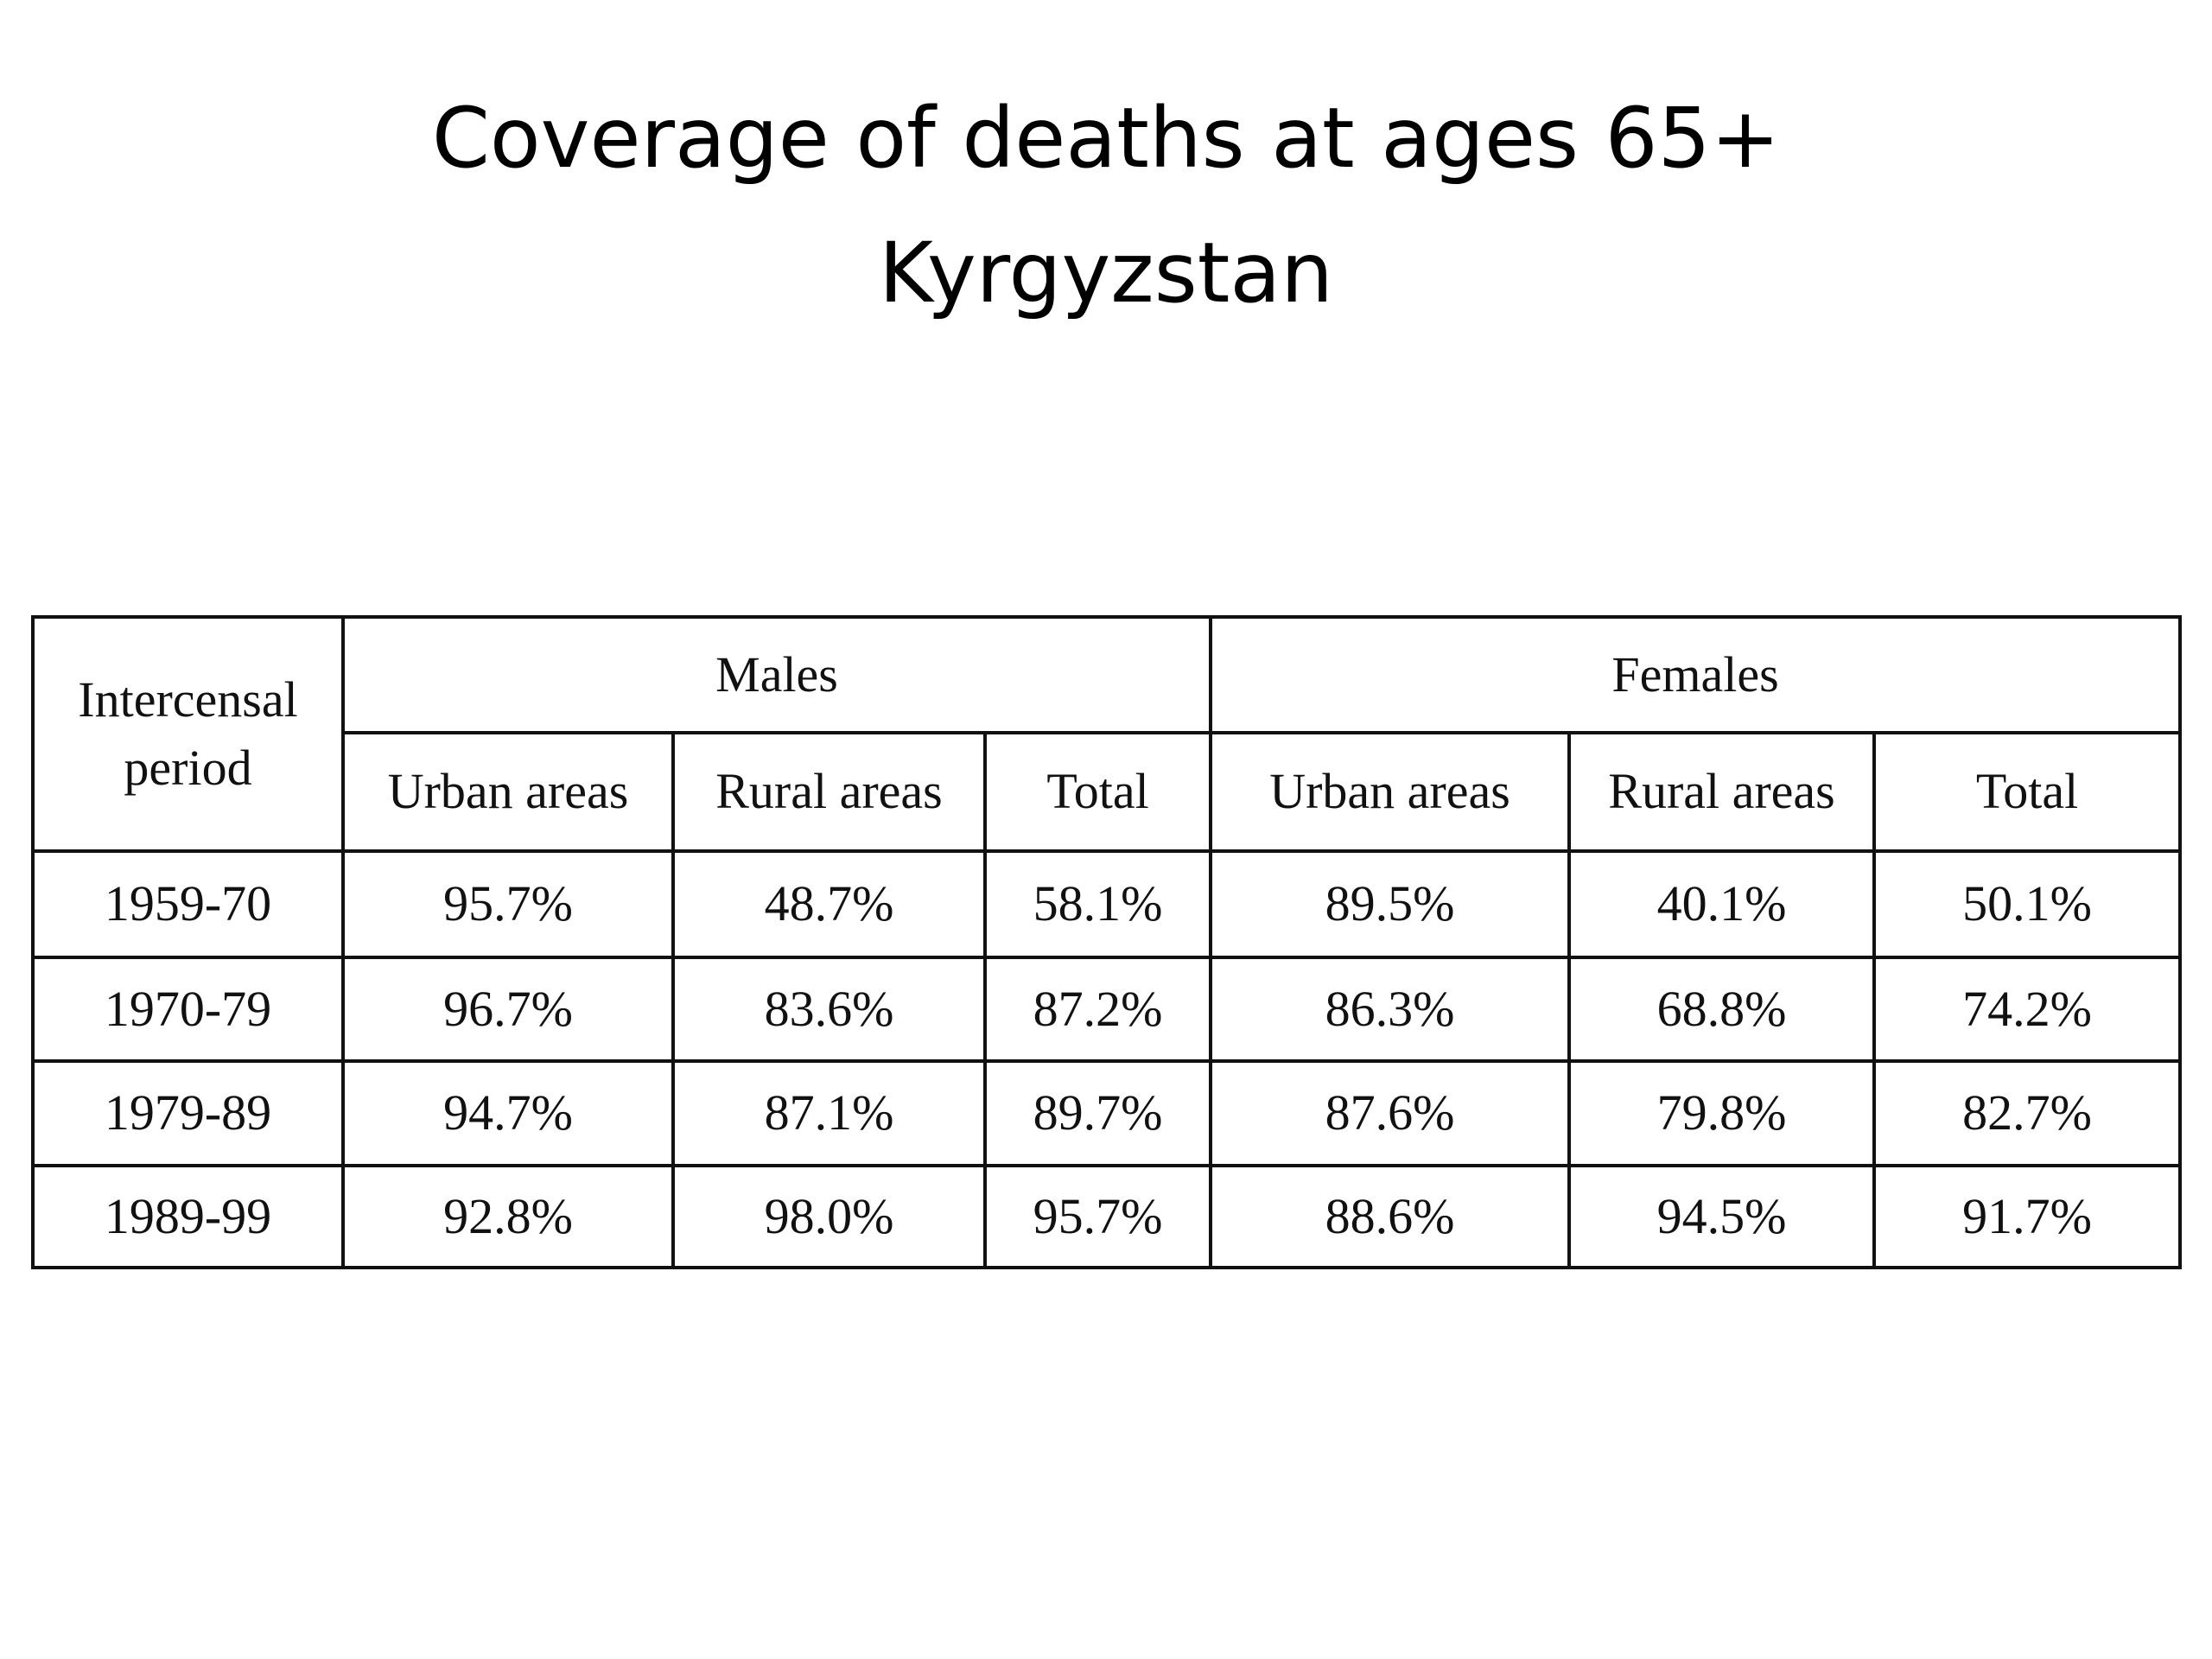 The height and width of the screenshot is (1659, 2212). What do you see at coordinates (1097, 904) in the screenshot?
I see `value-cell: 58.1%` at bounding box center [1097, 904].